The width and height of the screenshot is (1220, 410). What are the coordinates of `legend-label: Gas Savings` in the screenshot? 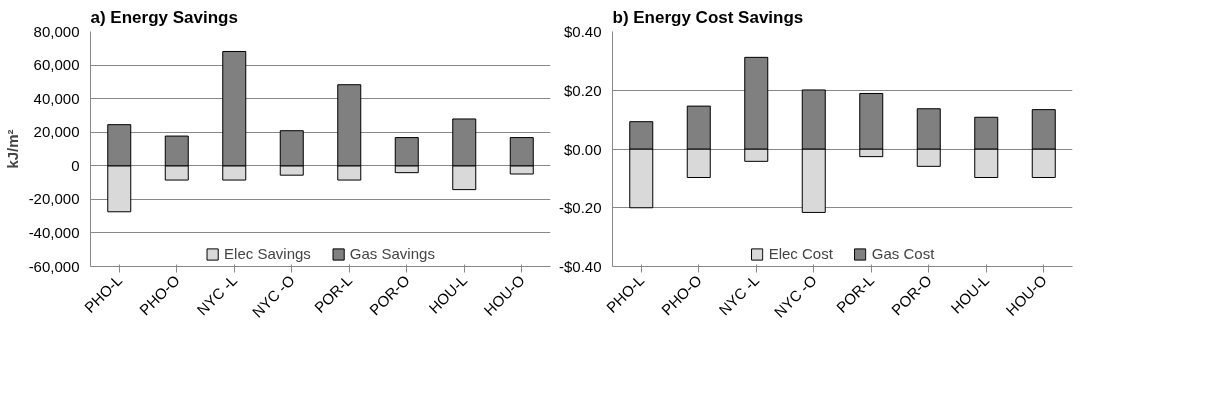 It's located at (392, 253).